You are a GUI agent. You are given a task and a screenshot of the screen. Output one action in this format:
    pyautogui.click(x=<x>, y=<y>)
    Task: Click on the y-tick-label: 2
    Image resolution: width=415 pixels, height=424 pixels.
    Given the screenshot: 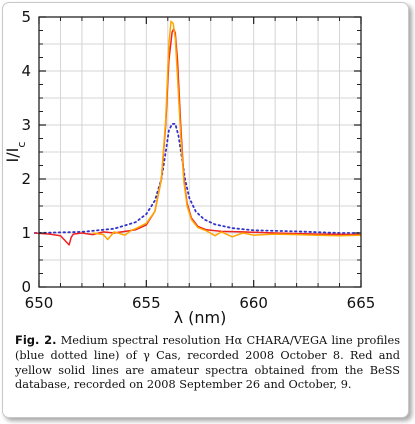 What is the action you would take?
    pyautogui.click(x=26, y=179)
    